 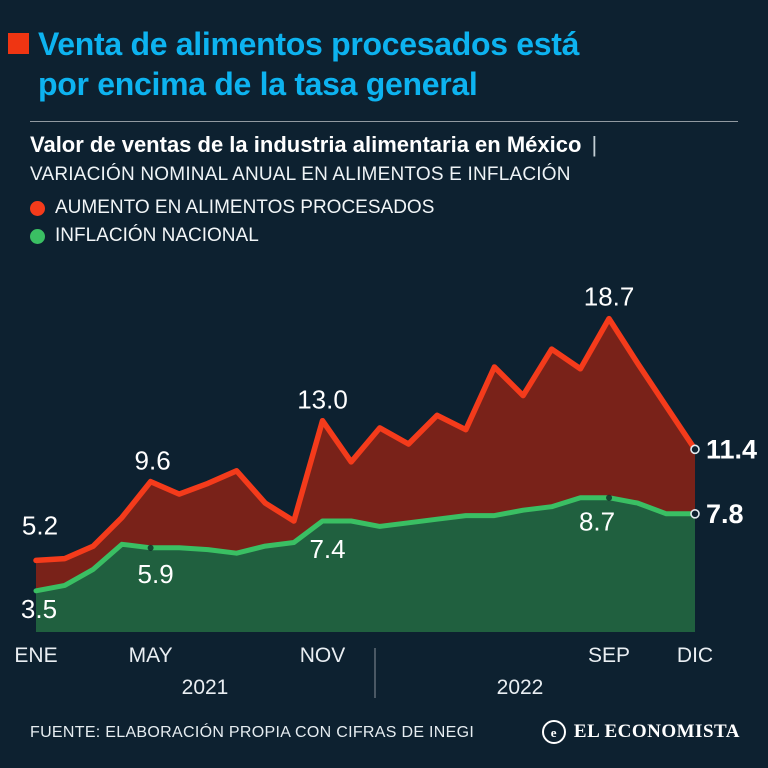 What do you see at coordinates (37, 208) in the screenshot?
I see `red-dot-icon` at bounding box center [37, 208].